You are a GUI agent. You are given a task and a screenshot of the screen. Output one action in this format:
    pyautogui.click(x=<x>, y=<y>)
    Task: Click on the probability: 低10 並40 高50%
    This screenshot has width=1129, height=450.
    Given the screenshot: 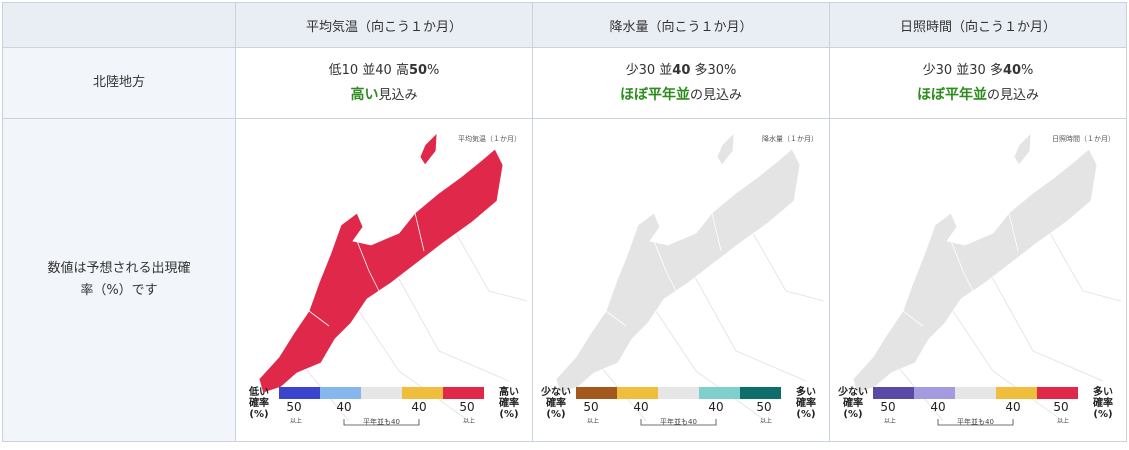 What is the action you would take?
    pyautogui.click(x=384, y=71)
    